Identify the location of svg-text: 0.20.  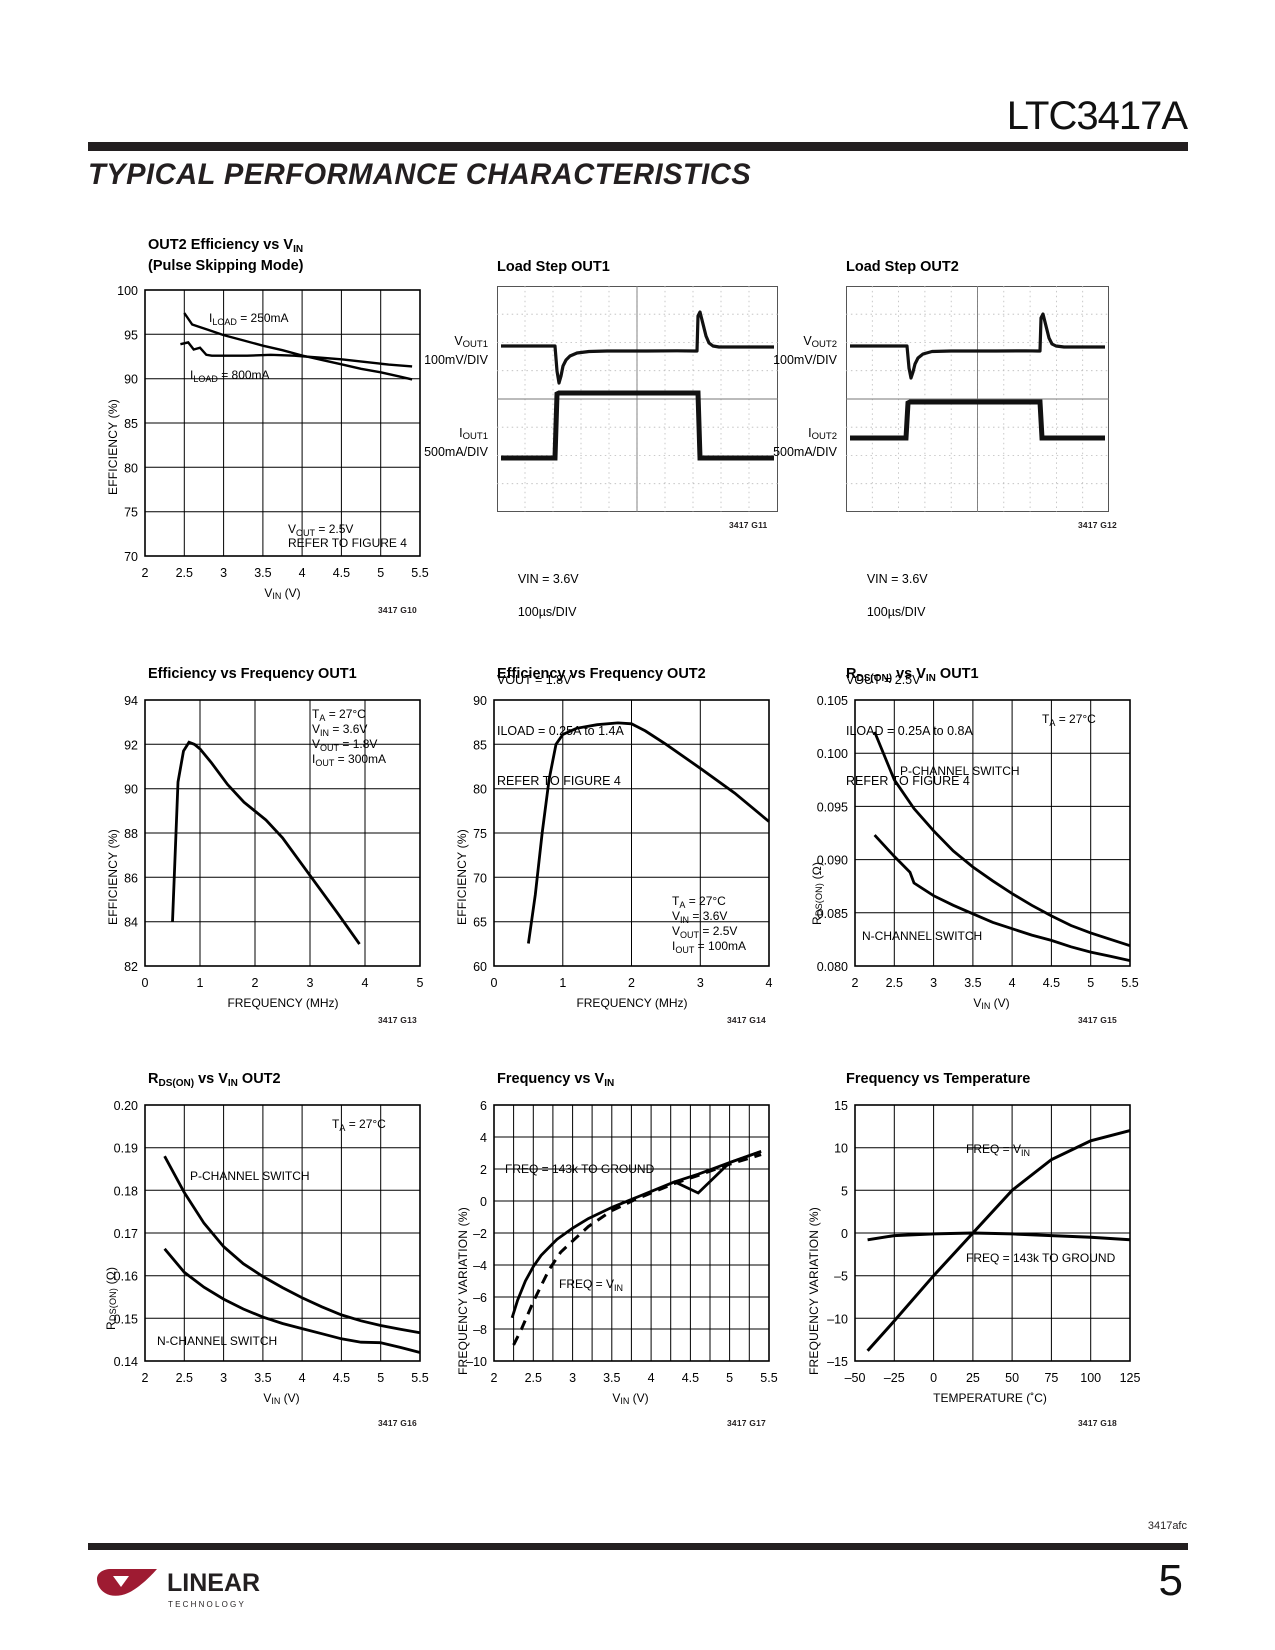
(126, 1106).